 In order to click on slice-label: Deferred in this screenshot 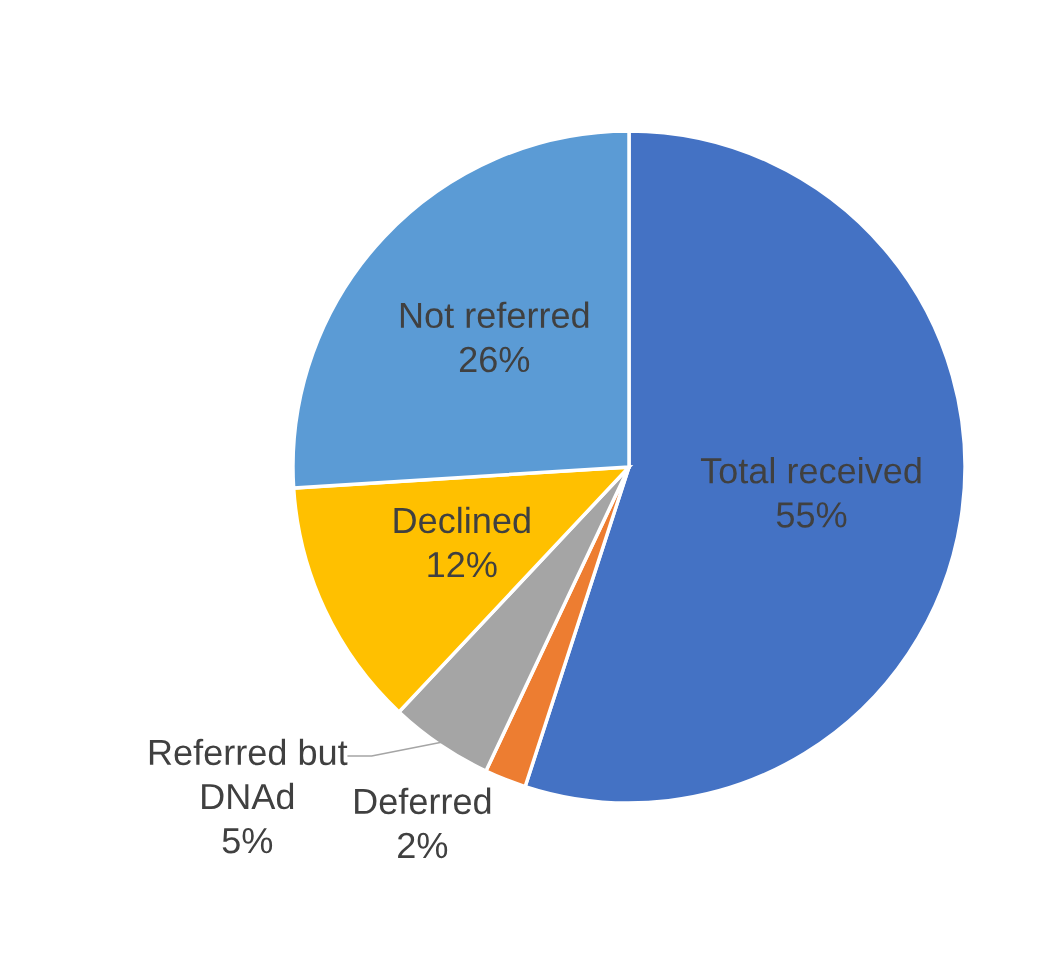, I will do `click(423, 801)`.